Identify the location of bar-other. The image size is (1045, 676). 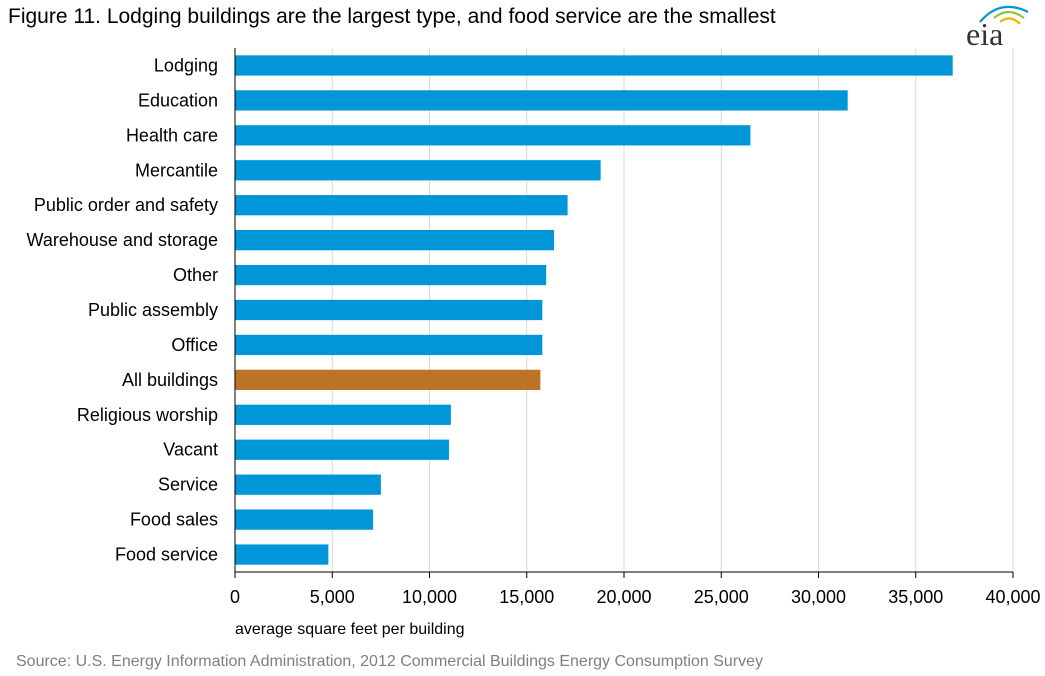
(391, 275).